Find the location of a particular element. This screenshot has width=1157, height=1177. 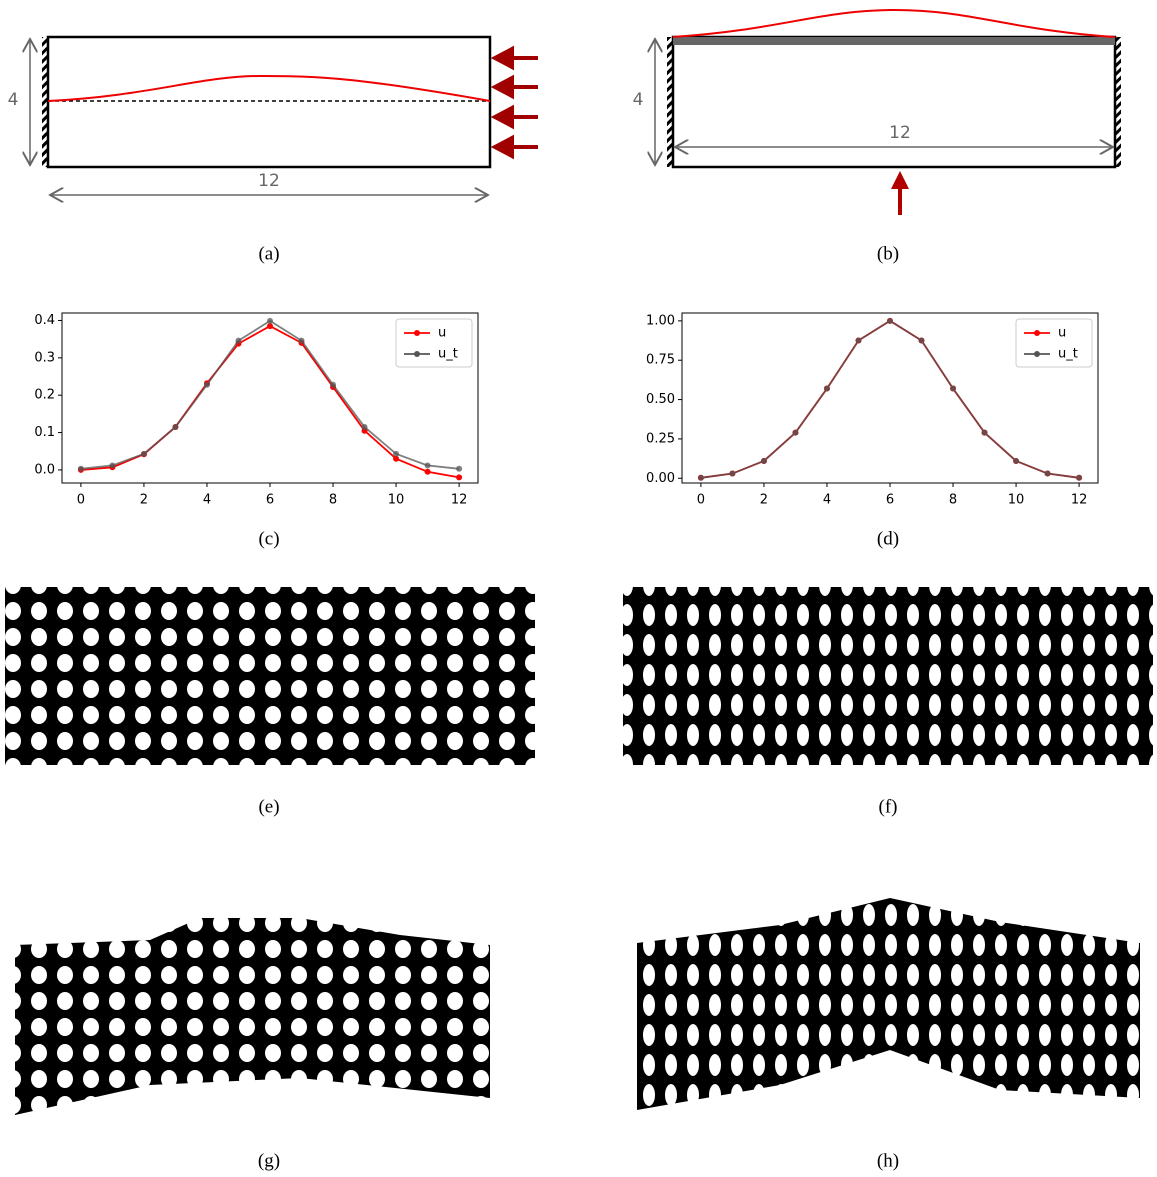

panel-caption: (a) is located at coordinates (268, 253).